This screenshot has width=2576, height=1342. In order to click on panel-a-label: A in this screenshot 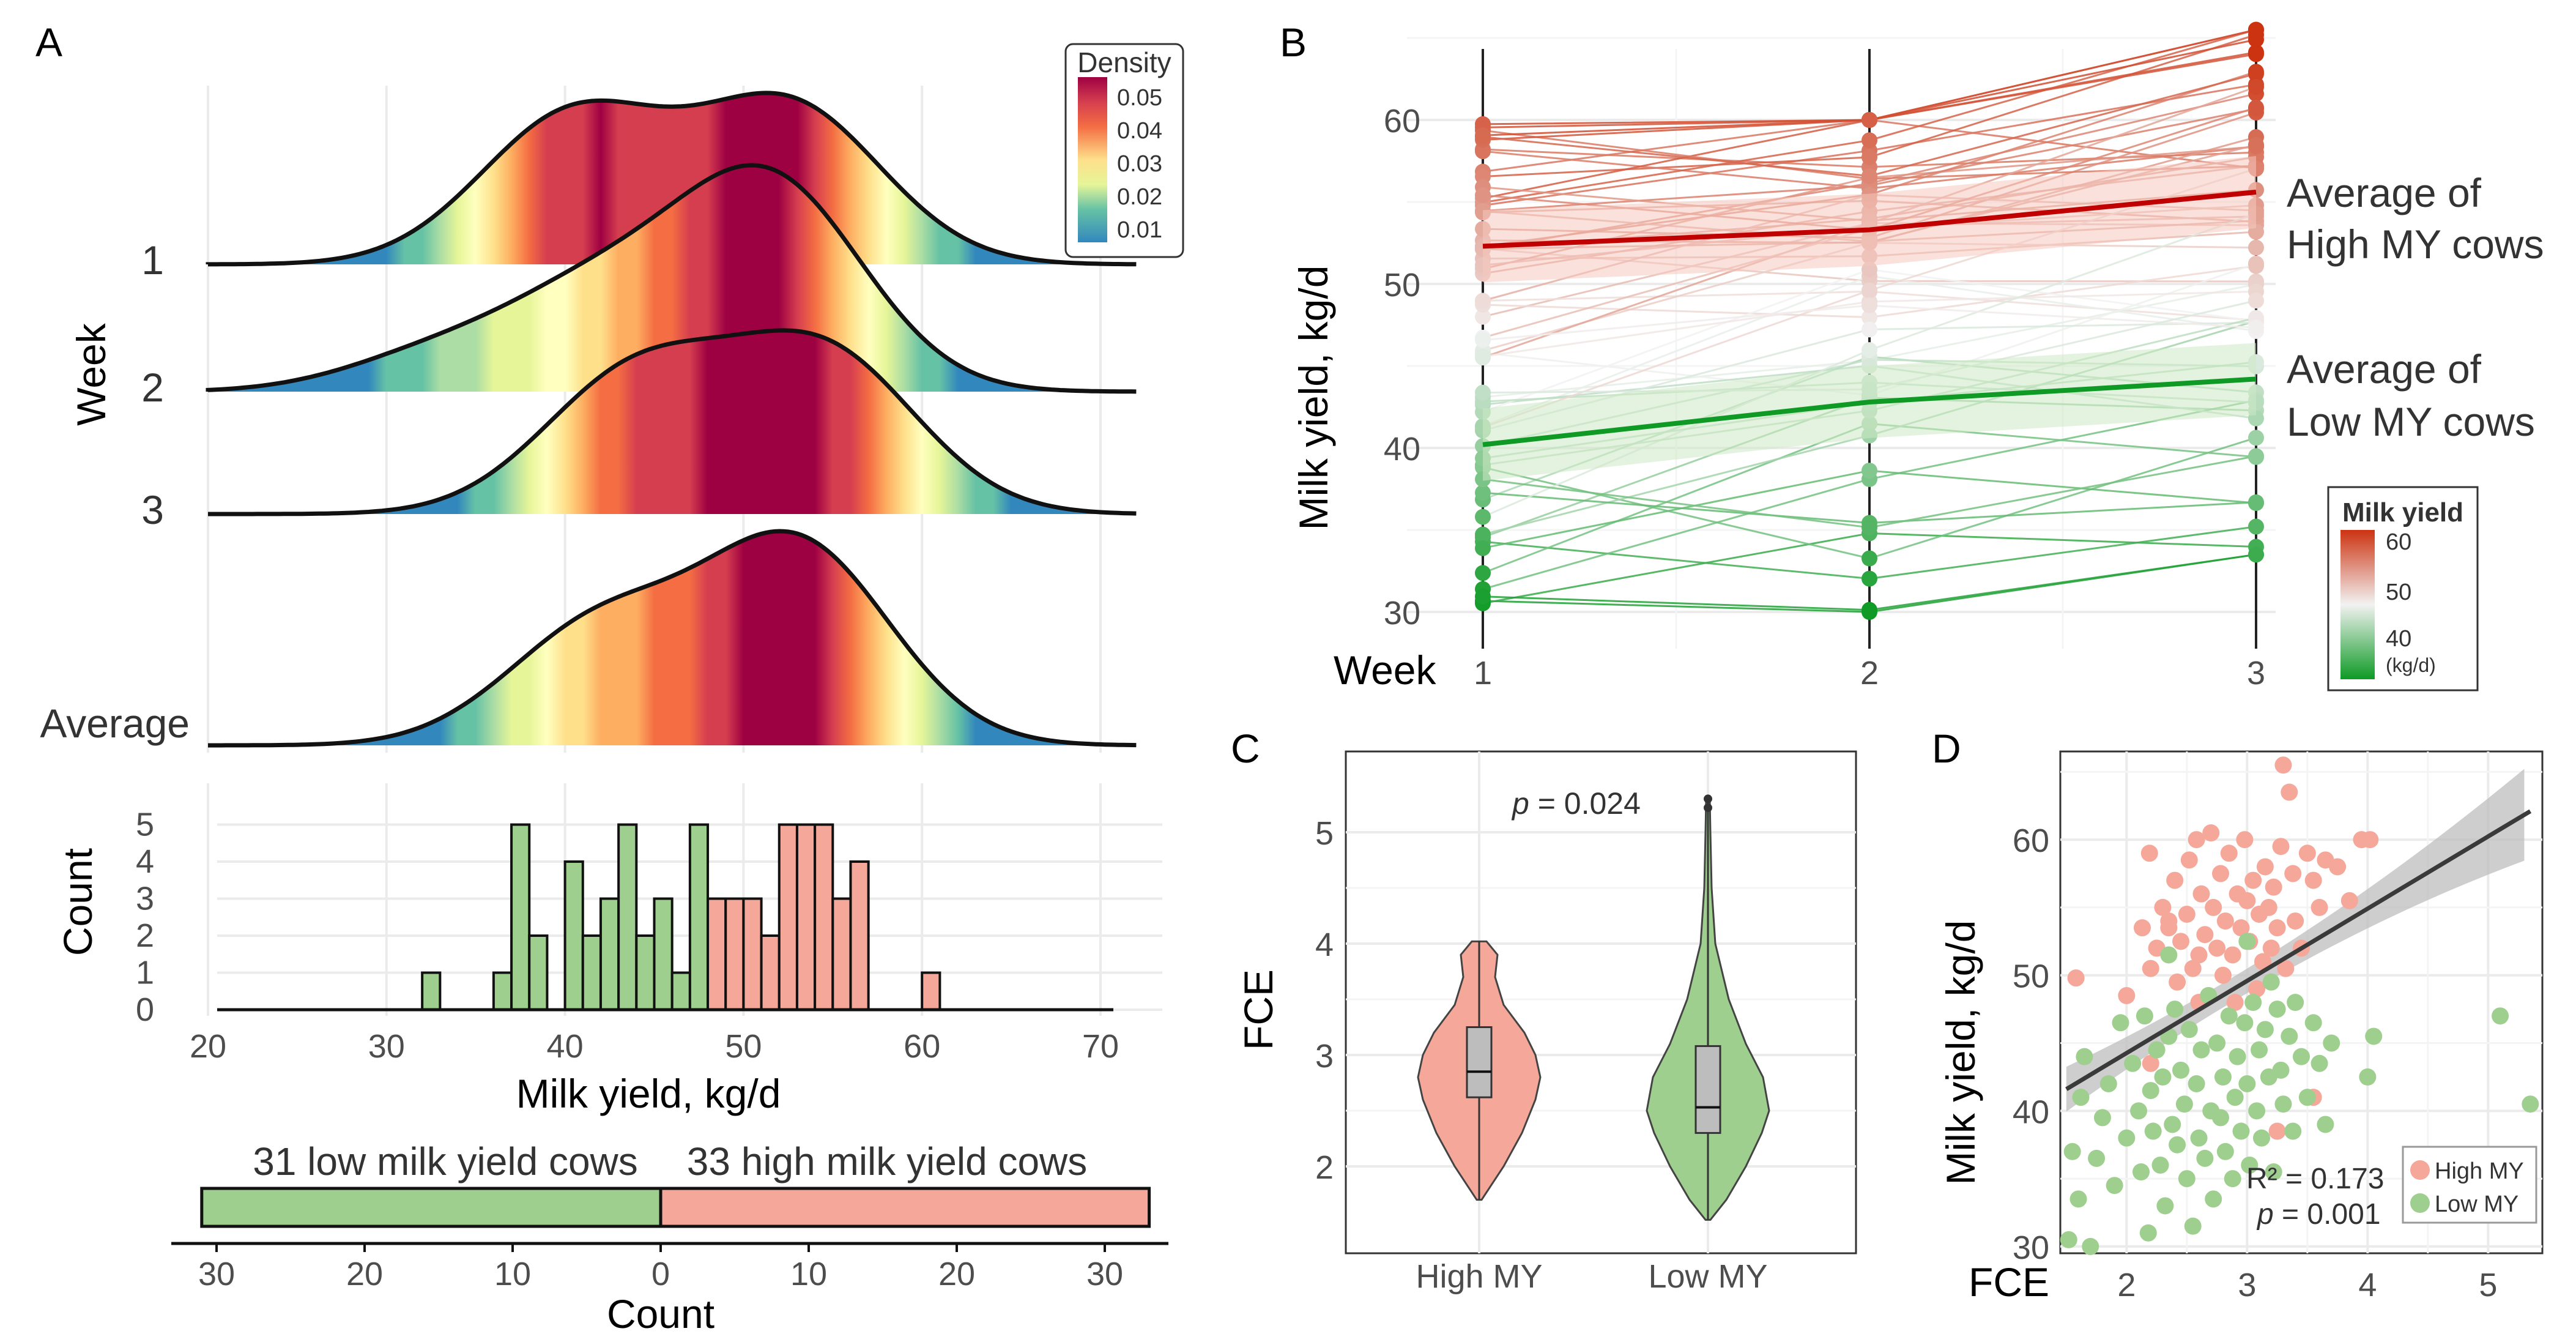, I will do `click(48, 42)`.